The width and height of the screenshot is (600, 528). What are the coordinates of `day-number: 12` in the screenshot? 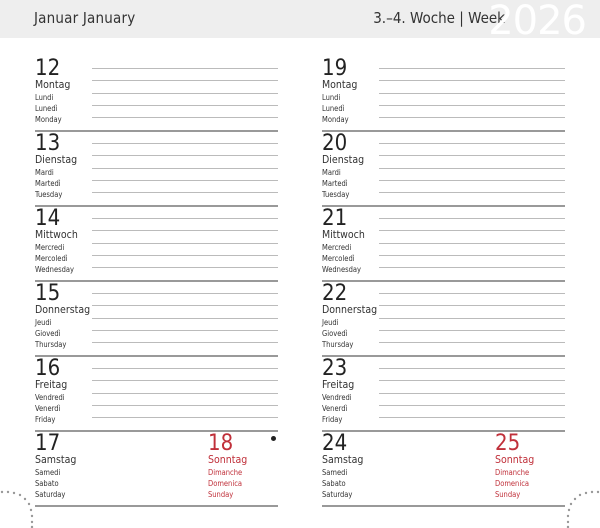 It's located at (48, 68).